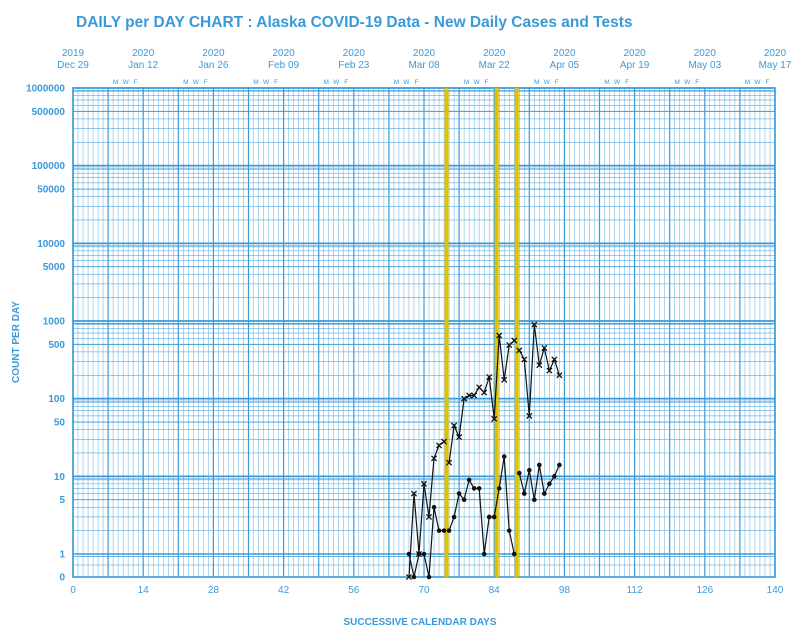 Image resolution: width=810 pixels, height=643 pixels. What do you see at coordinates (16, 342) in the screenshot?
I see `y-axis-title: COUNT PER DAY` at bounding box center [16, 342].